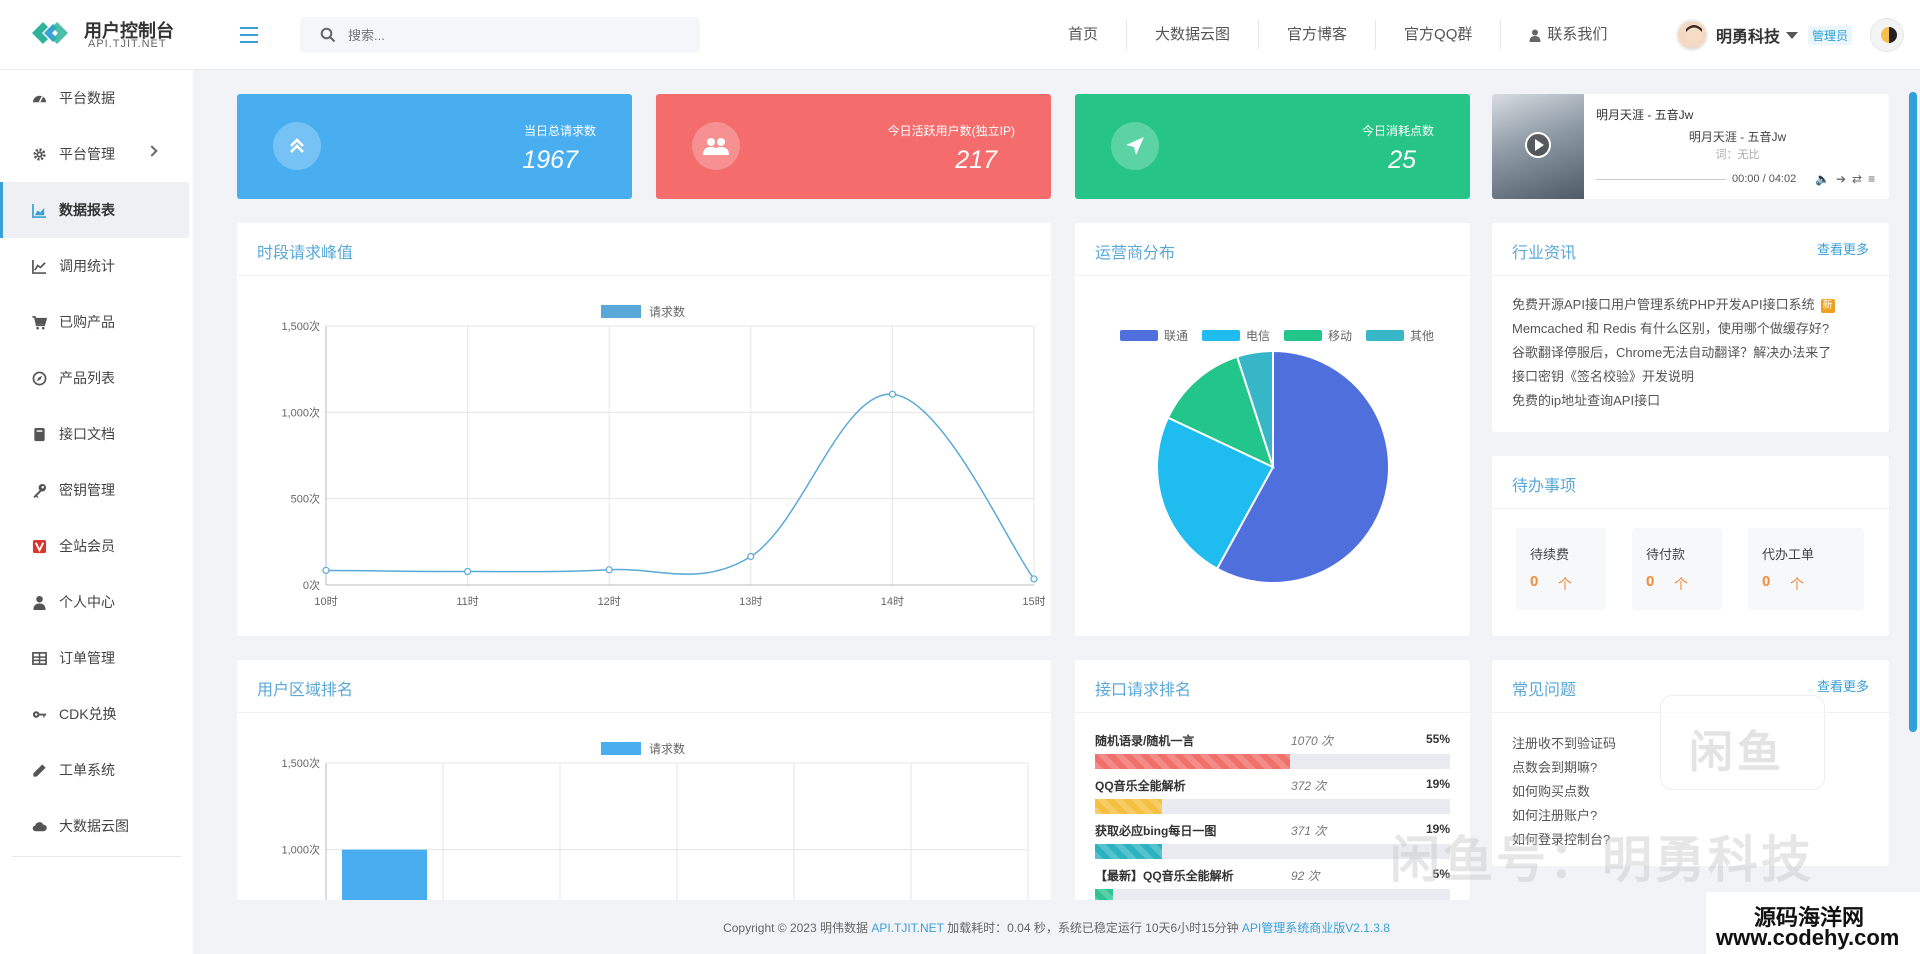  I want to click on news-item: 免费的ip地址查询API接口, so click(1692, 401).